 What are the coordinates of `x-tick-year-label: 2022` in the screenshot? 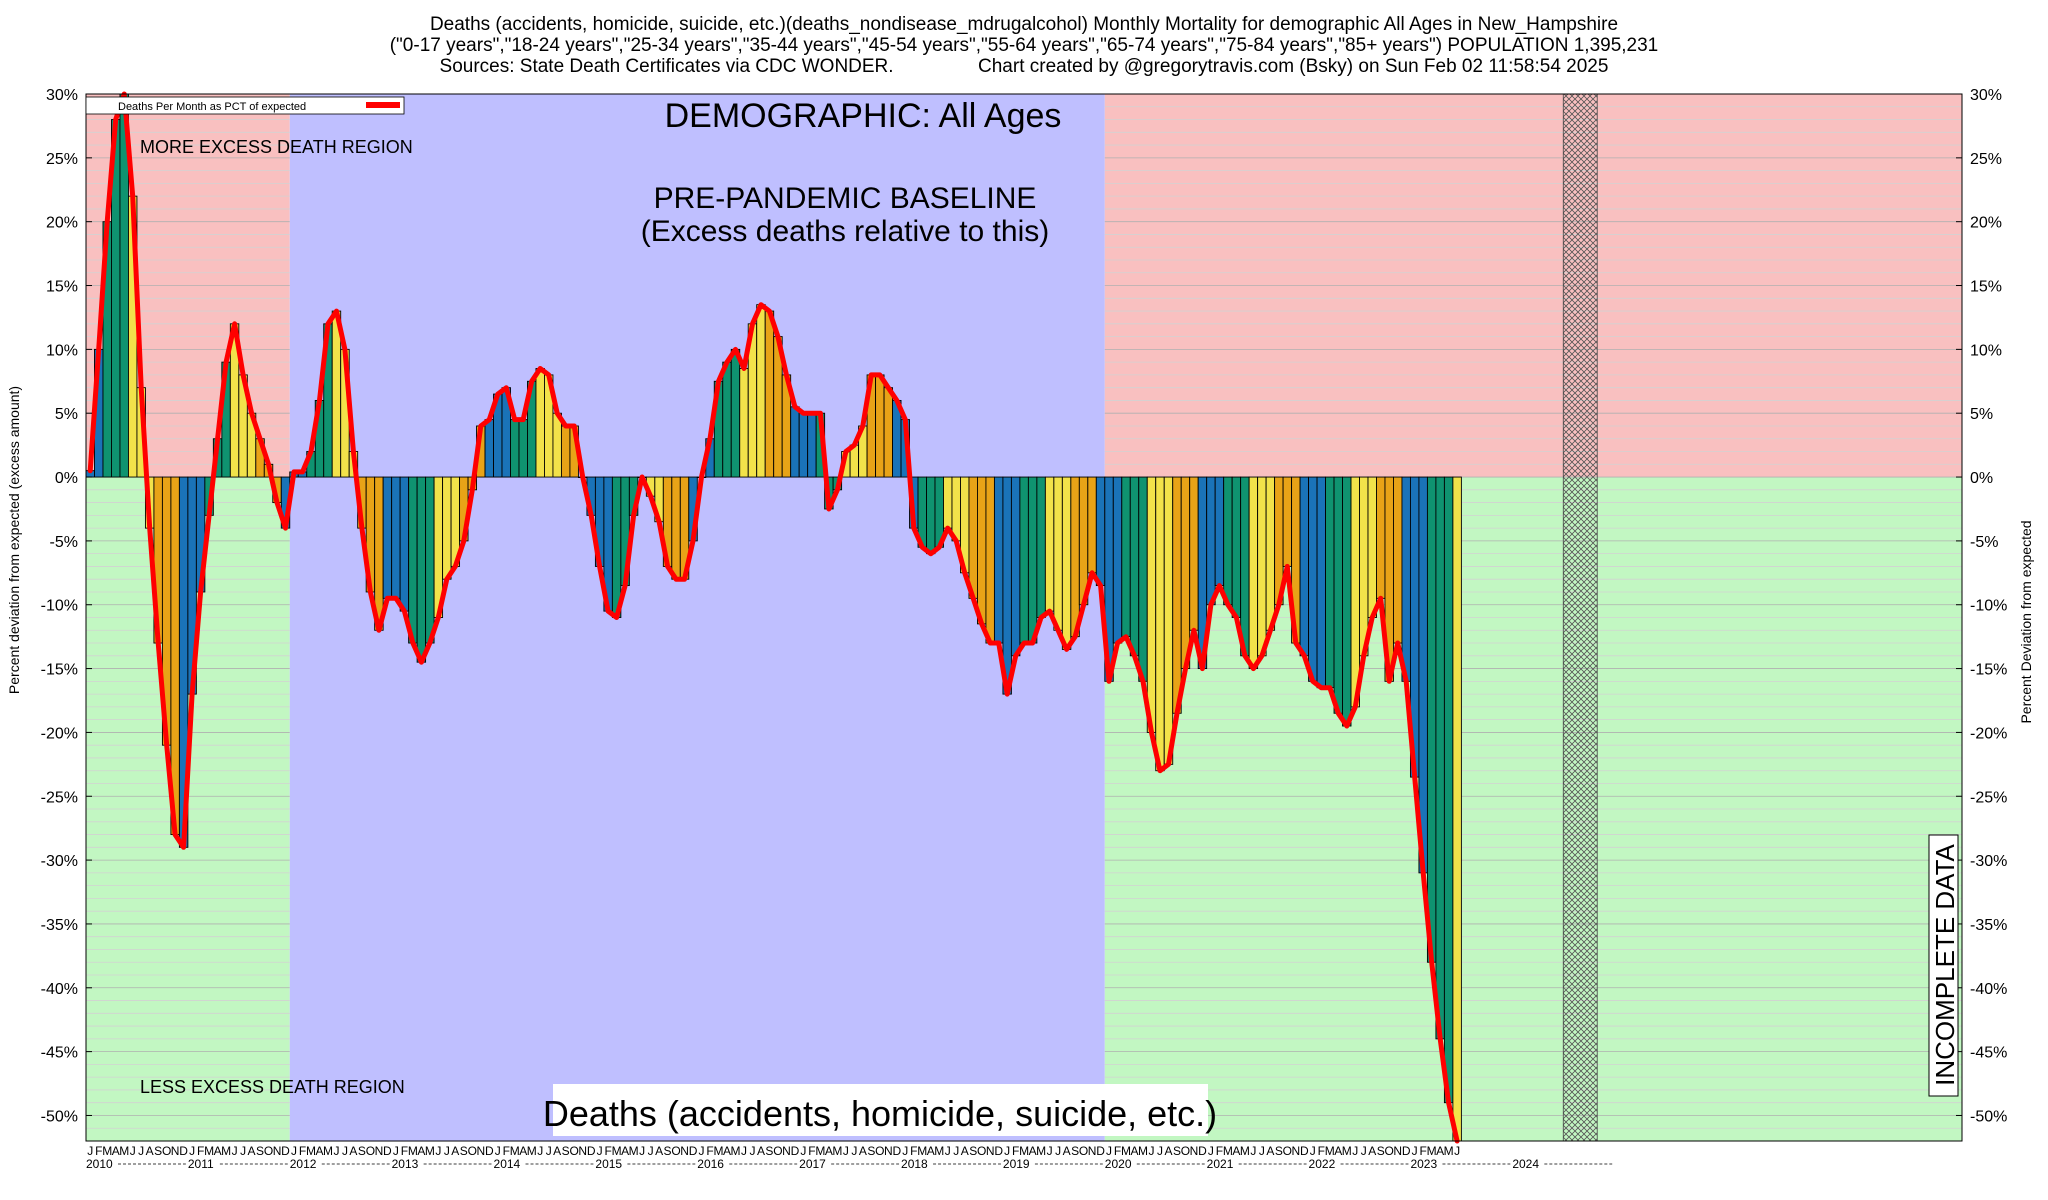 It's located at (1322, 1164).